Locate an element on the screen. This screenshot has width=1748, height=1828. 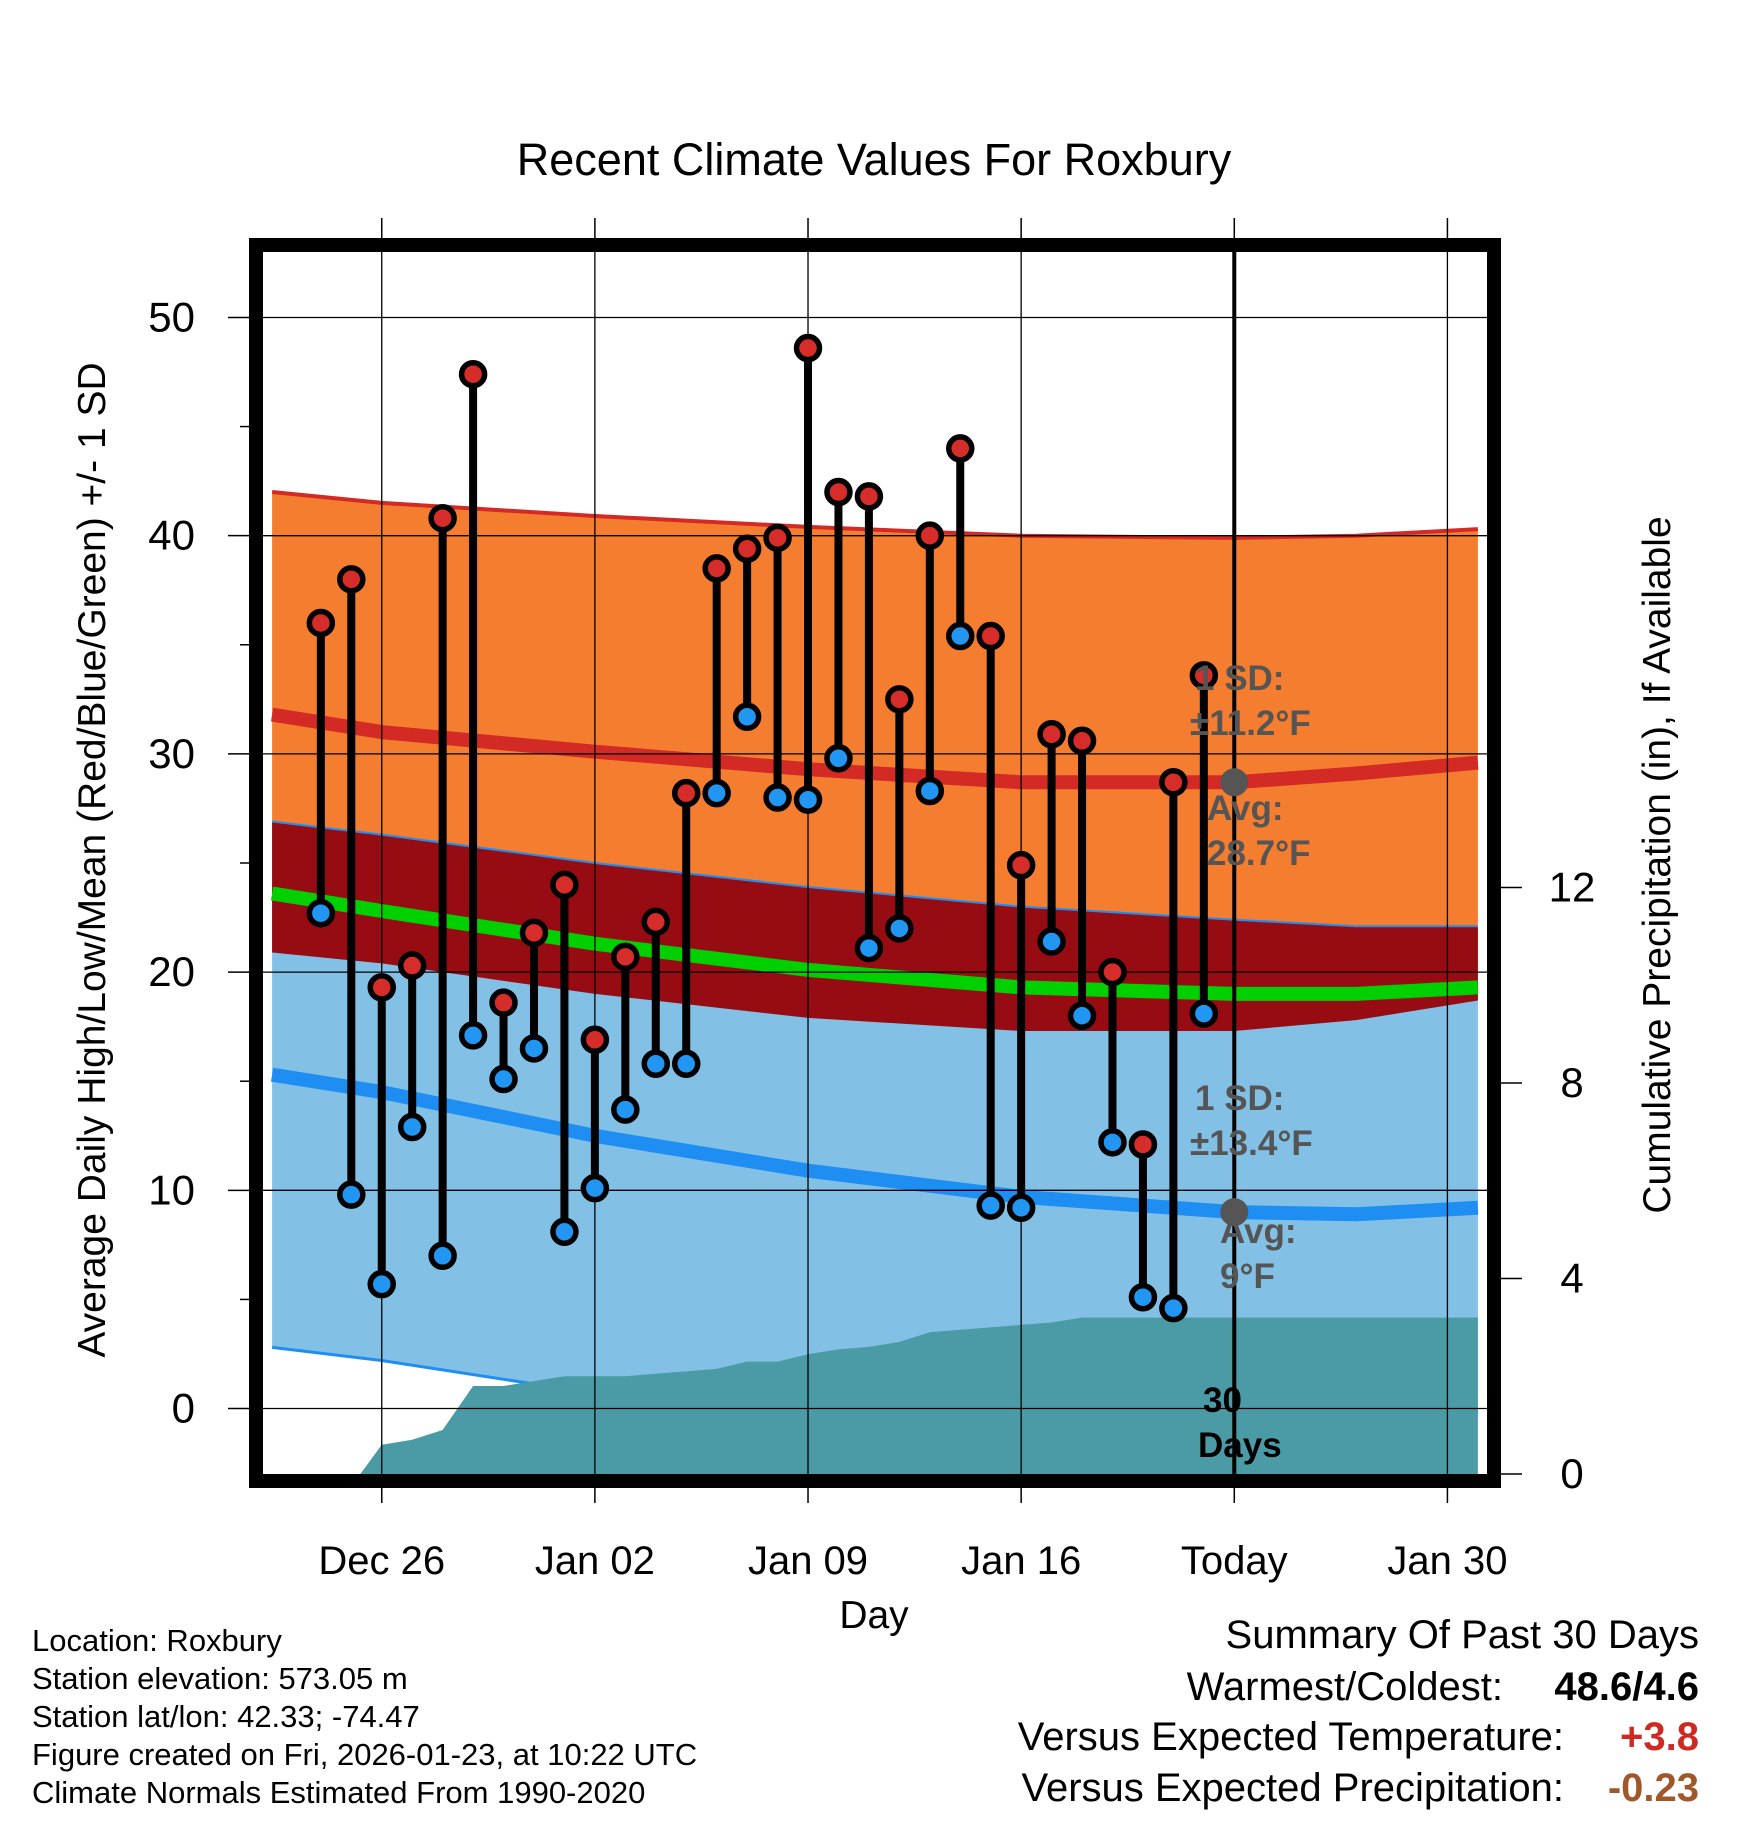
y-tick-label: 0 is located at coordinates (183, 1408).